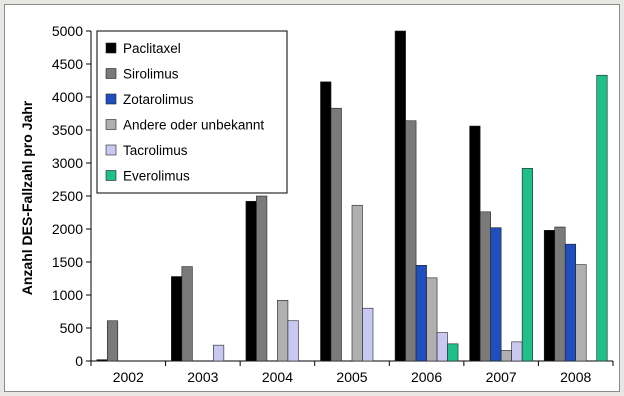  What do you see at coordinates (411, 241) in the screenshot?
I see `bar-sirolimus-2006` at bounding box center [411, 241].